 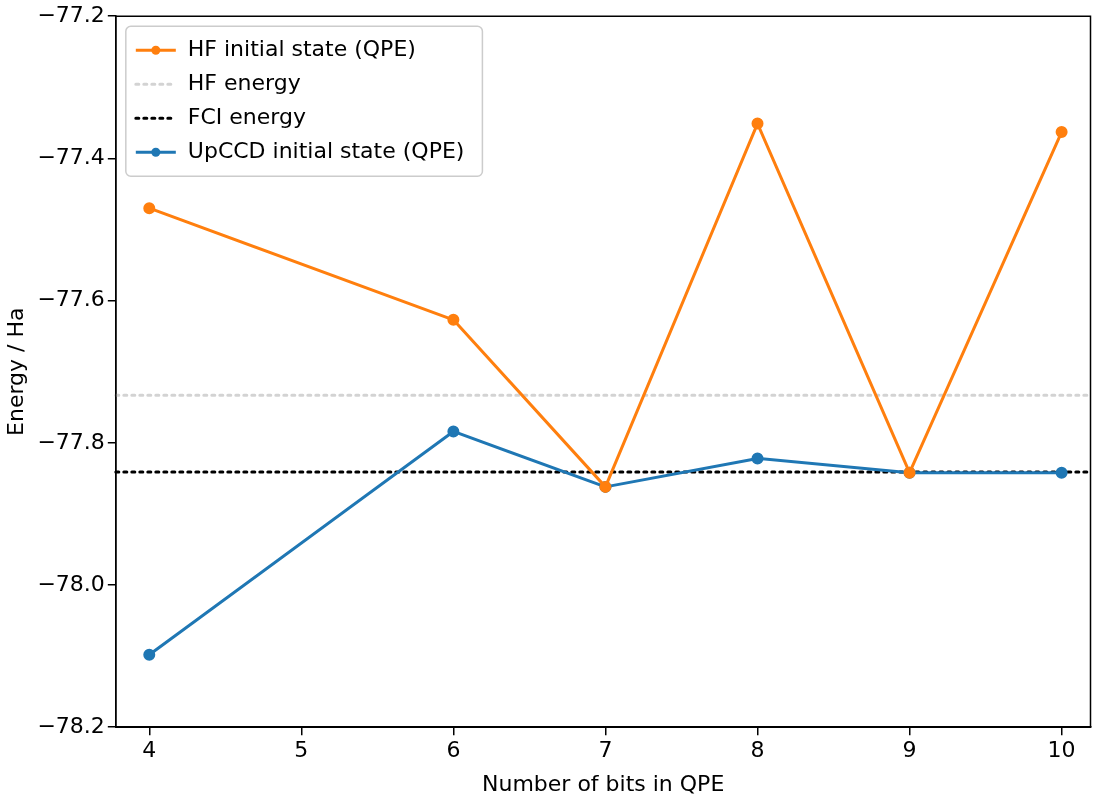 What do you see at coordinates (326, 150) in the screenshot?
I see `legend-label: UpCCD initial state (QPE)` at bounding box center [326, 150].